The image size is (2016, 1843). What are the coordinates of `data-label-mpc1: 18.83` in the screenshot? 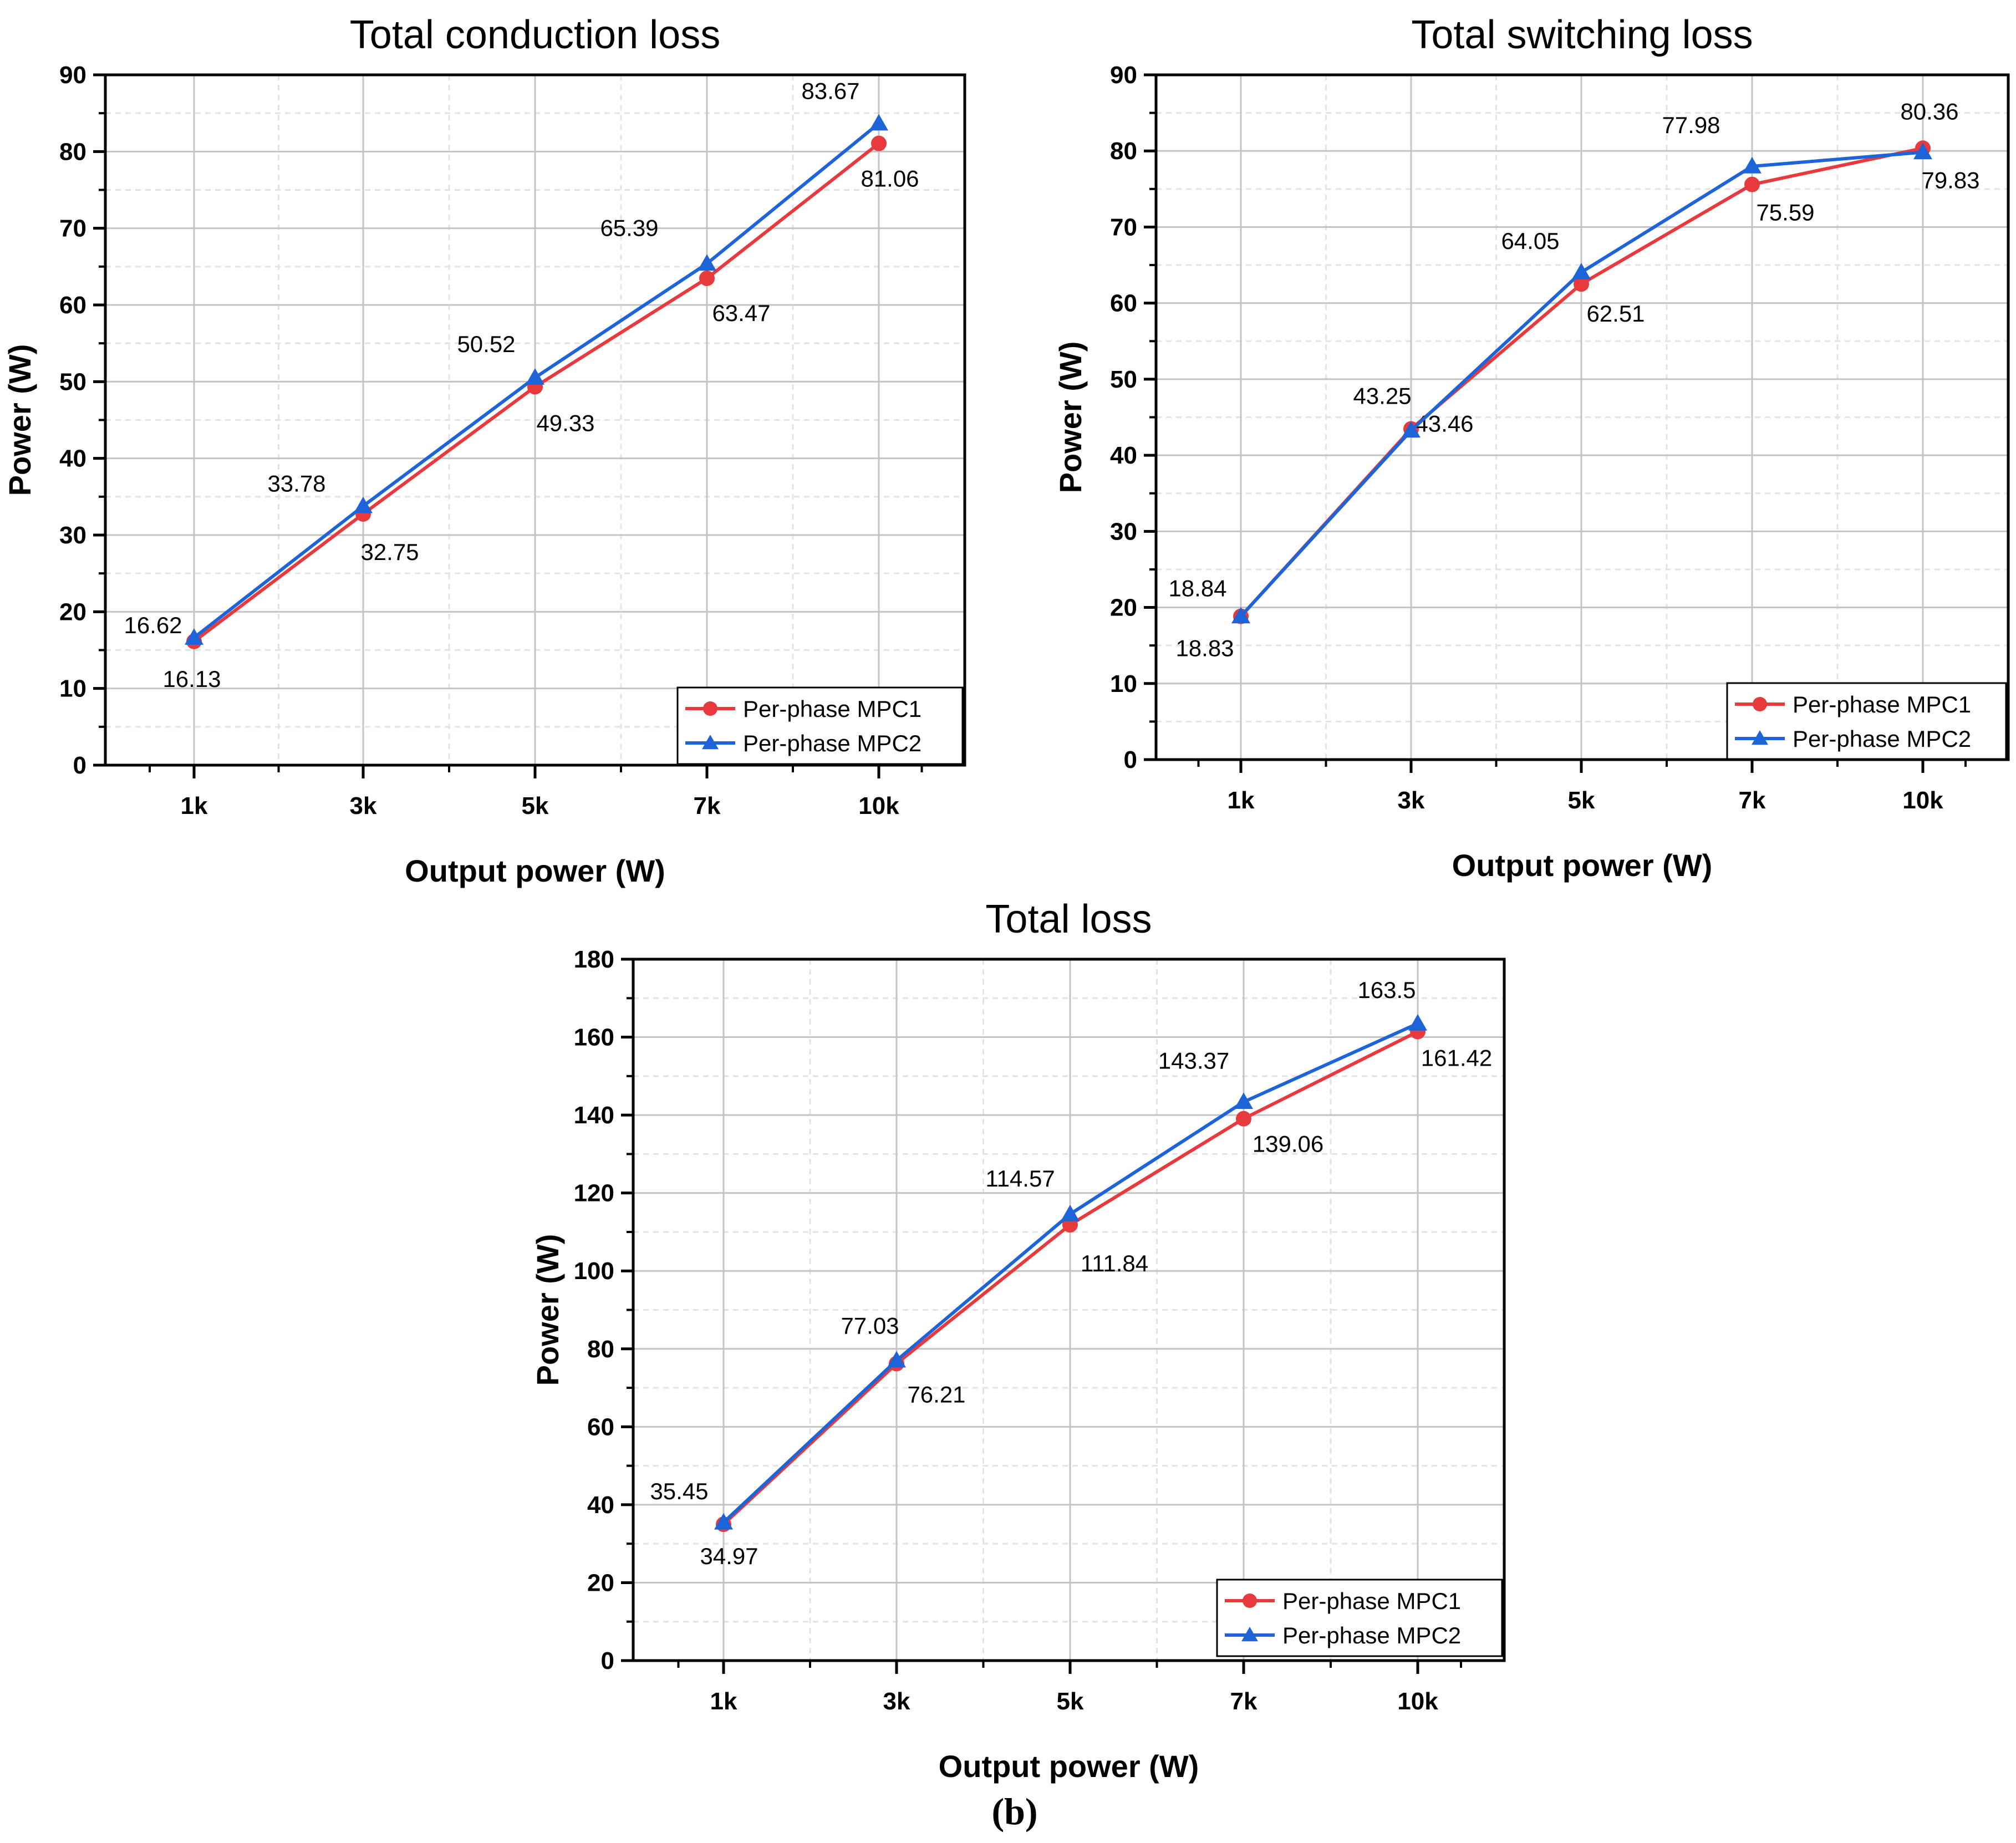 It's located at (1205, 648).